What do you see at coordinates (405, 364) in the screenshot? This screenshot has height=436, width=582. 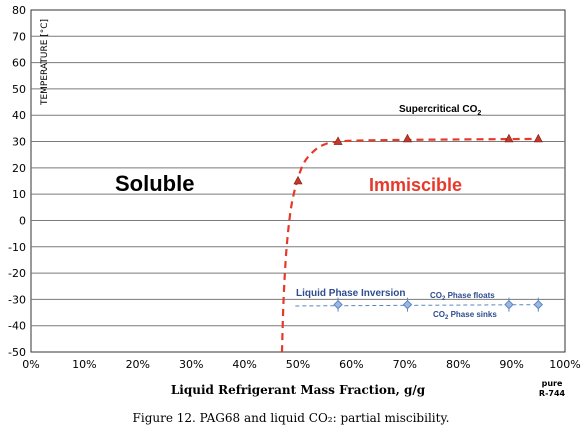 I see `x-tick-label: 70%` at bounding box center [405, 364].